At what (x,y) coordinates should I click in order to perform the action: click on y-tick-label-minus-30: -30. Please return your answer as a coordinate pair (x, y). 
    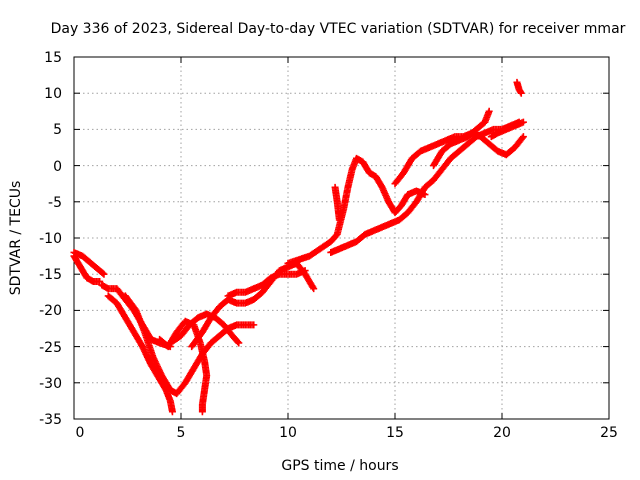
    Looking at the image, I should click on (50, 384).